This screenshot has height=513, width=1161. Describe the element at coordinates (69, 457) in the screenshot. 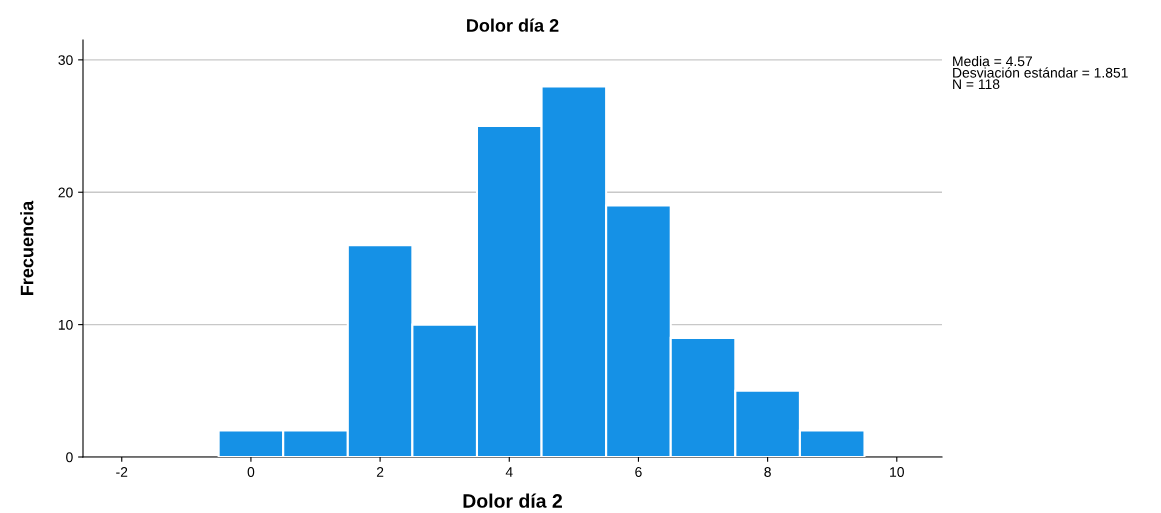

I see `y-tick-label: 0` at that location.